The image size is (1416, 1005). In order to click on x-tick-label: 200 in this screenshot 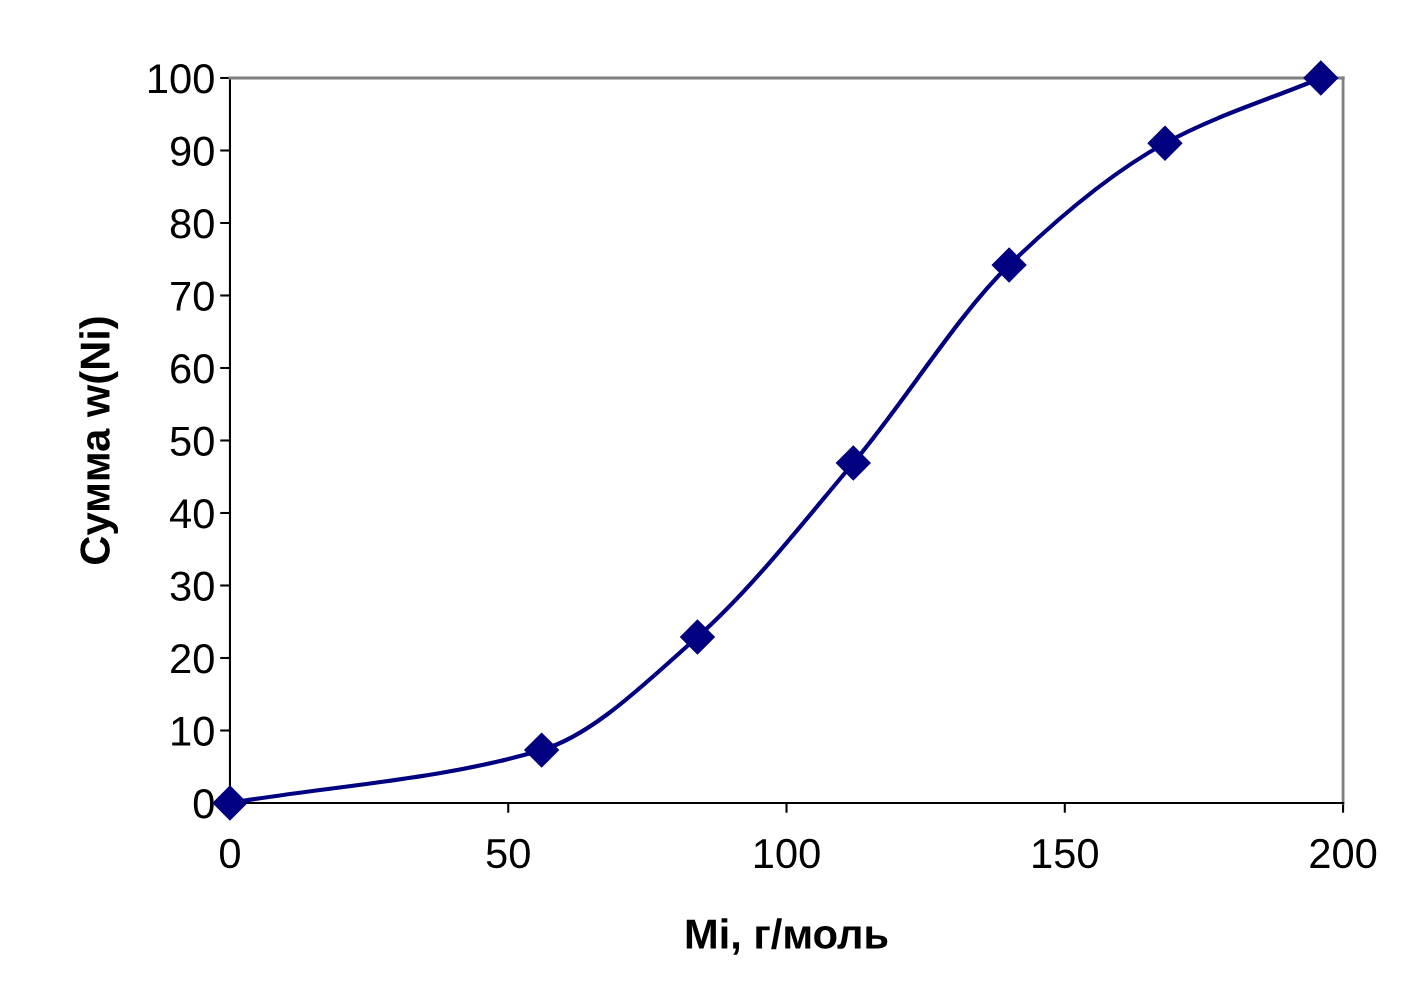, I will do `click(1343, 853)`.